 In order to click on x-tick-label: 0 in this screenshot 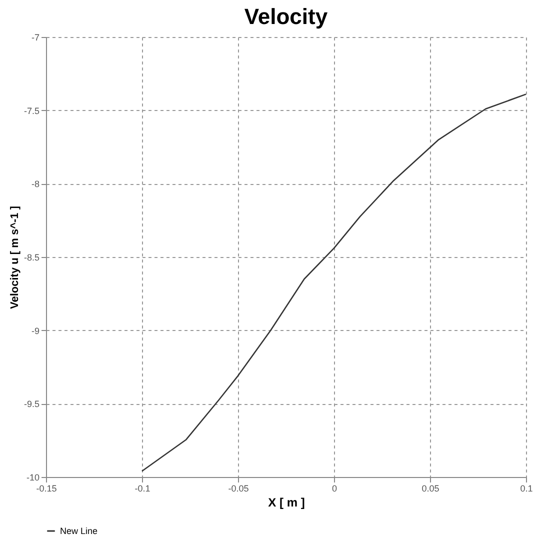, I will do `click(335, 489)`.